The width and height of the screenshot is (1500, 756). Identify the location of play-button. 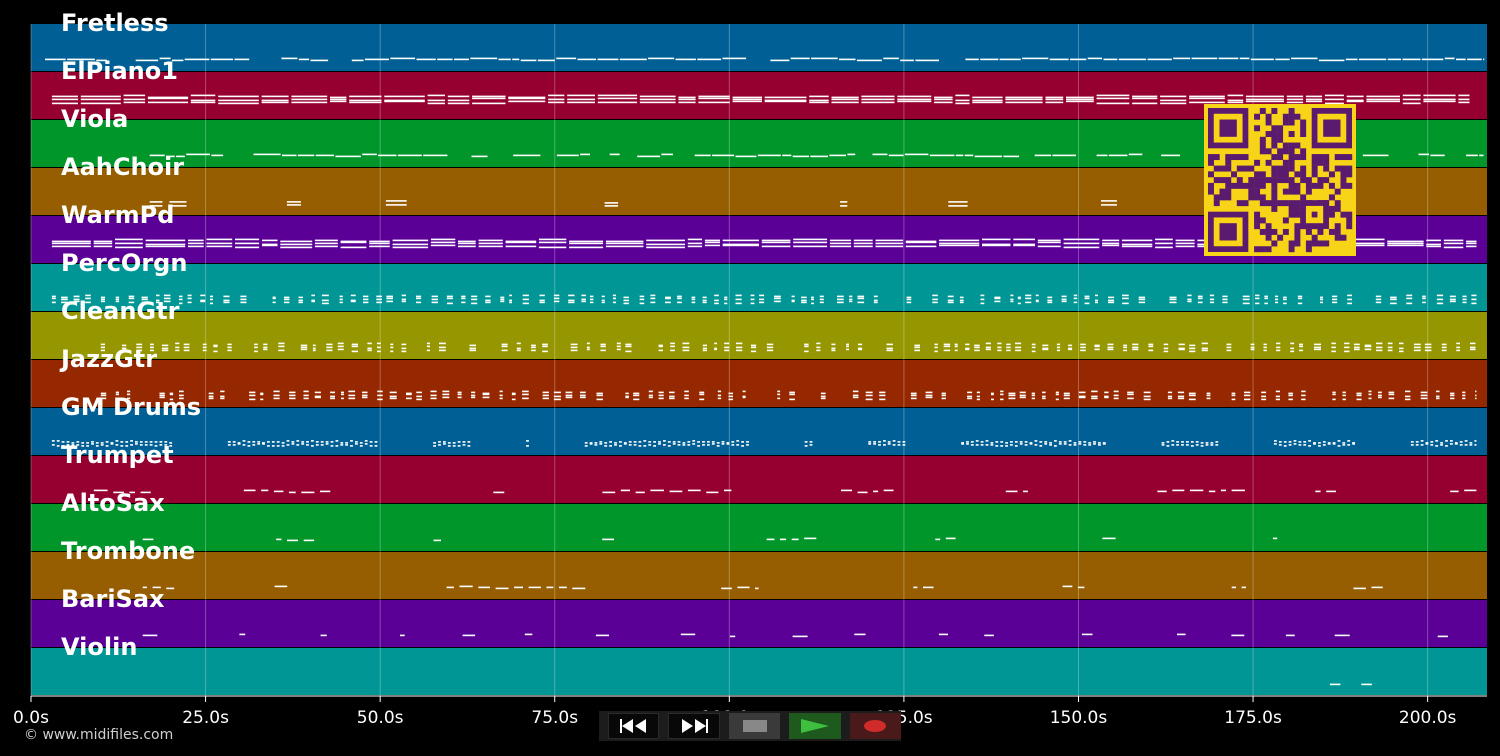
(815, 726).